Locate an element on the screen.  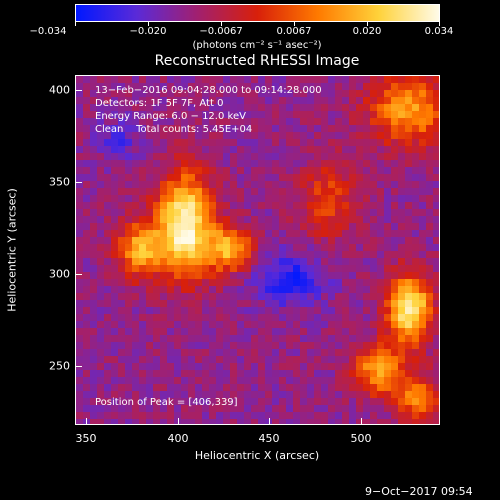
y-tick-label: 250 is located at coordinates (59, 366).